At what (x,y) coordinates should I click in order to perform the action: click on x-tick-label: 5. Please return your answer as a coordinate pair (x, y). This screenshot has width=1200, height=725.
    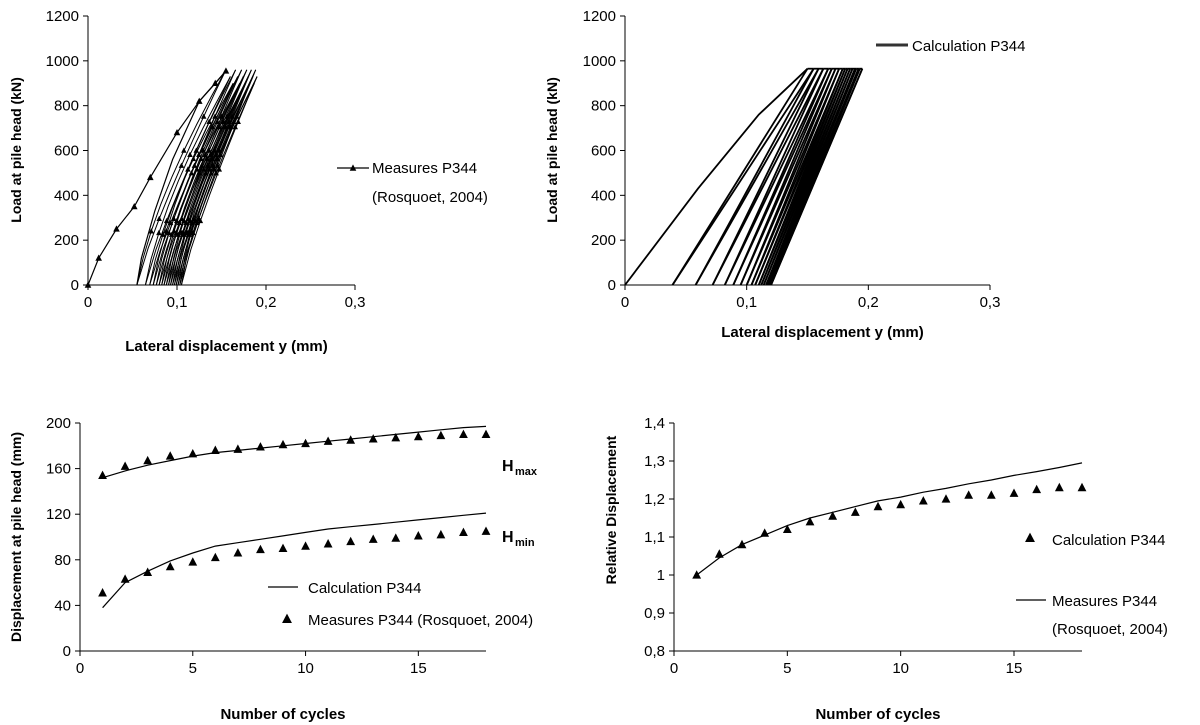
    Looking at the image, I should click on (193, 668).